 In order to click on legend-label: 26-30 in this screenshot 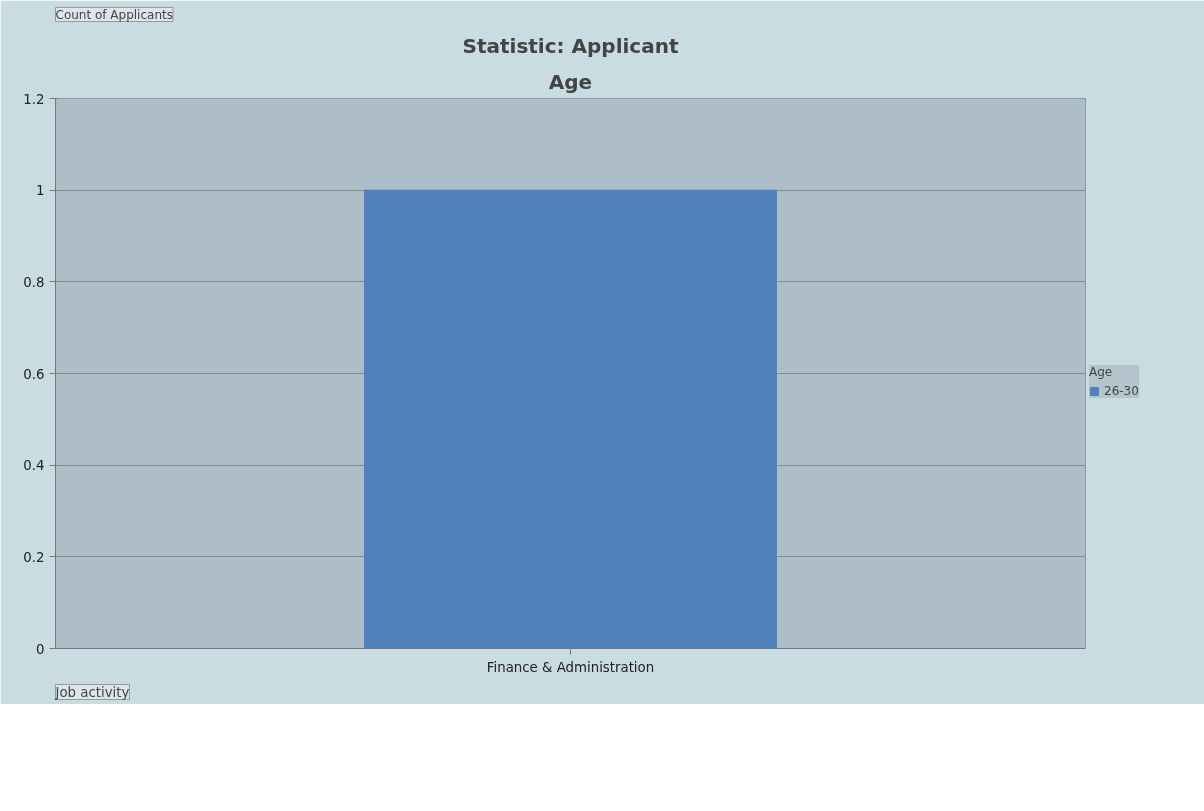, I will do `click(1121, 391)`.